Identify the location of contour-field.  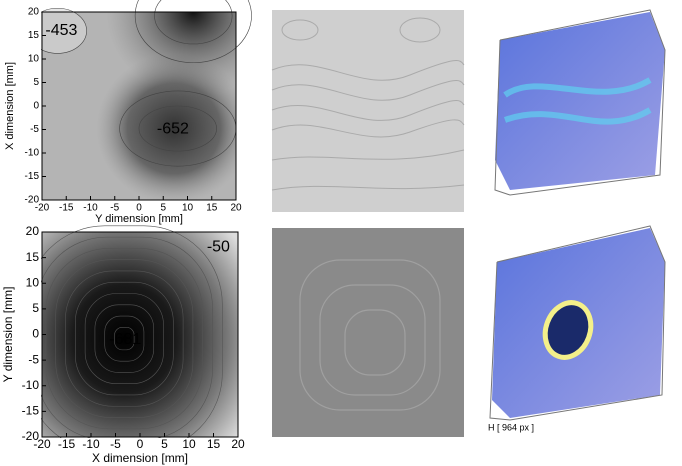
(140, 334).